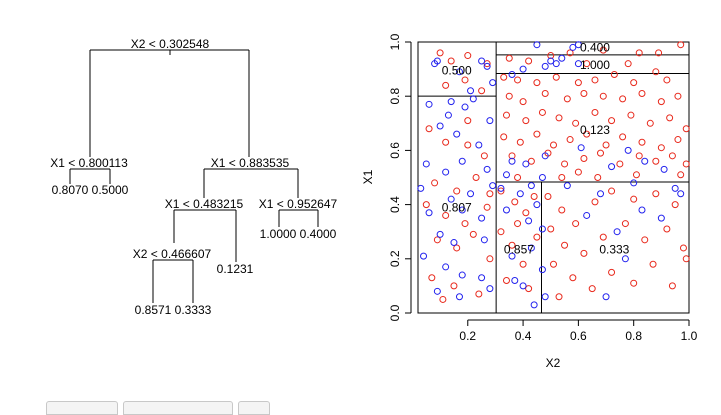 The width and height of the screenshot is (721, 415). I want to click on region-label: 0.857, so click(519, 249).